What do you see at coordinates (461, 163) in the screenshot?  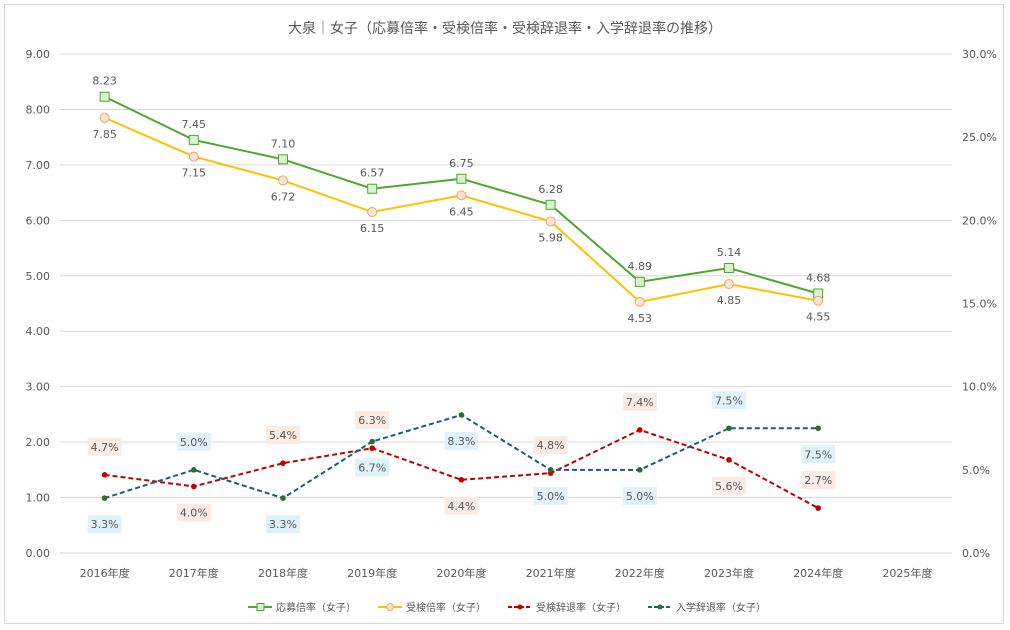 I see `data-label: 6.75` at bounding box center [461, 163].